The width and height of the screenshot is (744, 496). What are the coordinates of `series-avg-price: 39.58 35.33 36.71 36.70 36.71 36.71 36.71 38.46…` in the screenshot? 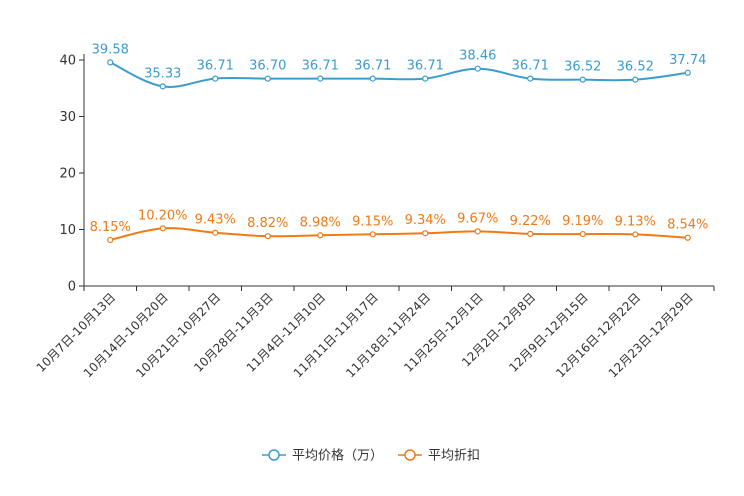 It's located at (399, 66).